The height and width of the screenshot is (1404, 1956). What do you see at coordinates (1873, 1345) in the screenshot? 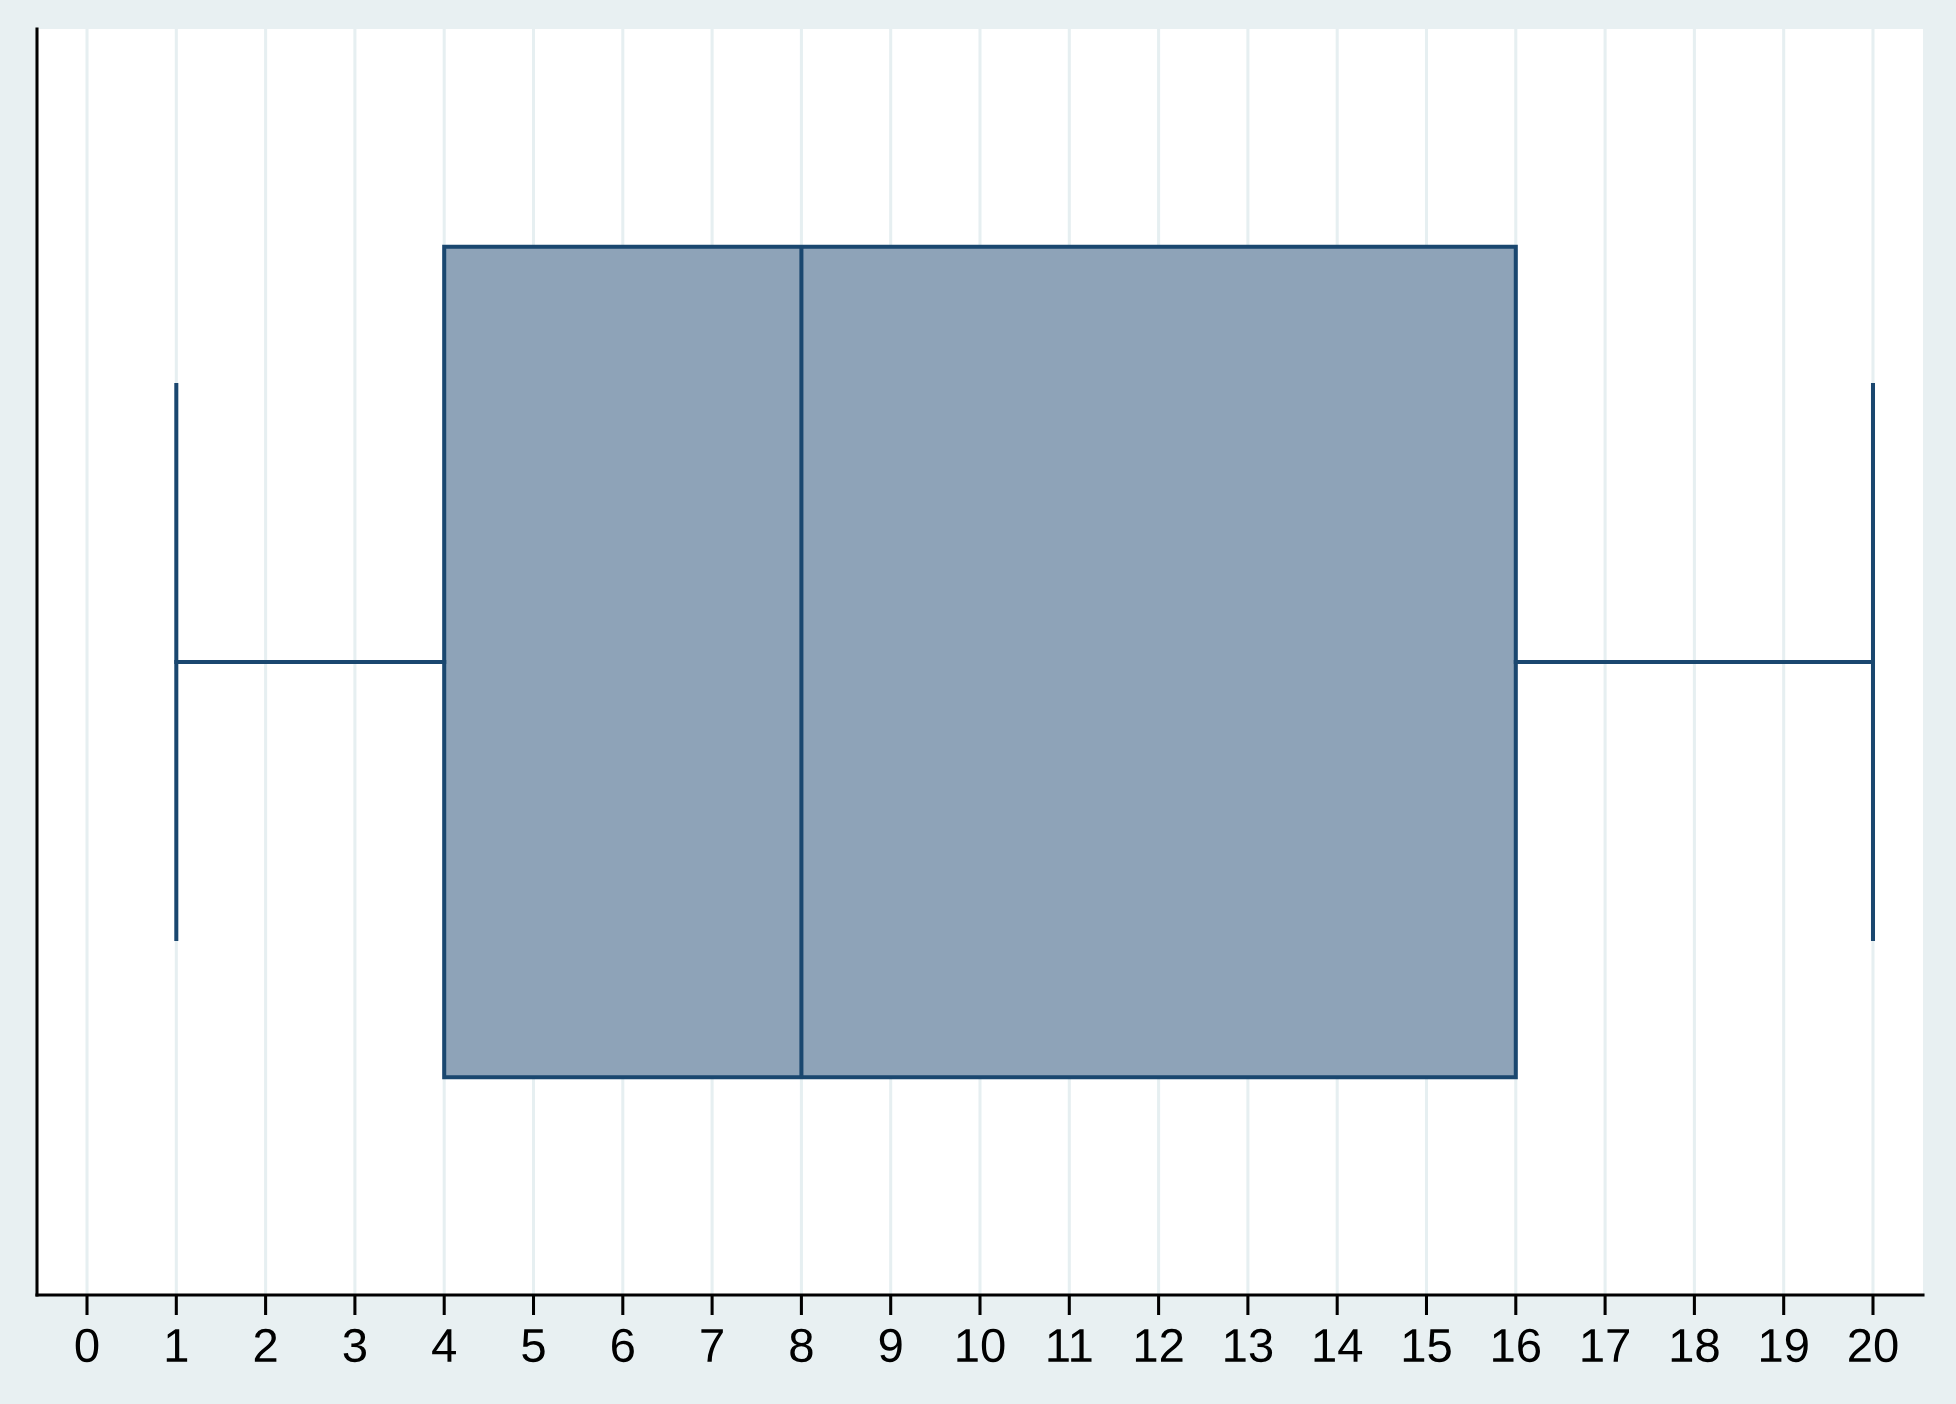
I see `x-tick-label: 20` at bounding box center [1873, 1345].